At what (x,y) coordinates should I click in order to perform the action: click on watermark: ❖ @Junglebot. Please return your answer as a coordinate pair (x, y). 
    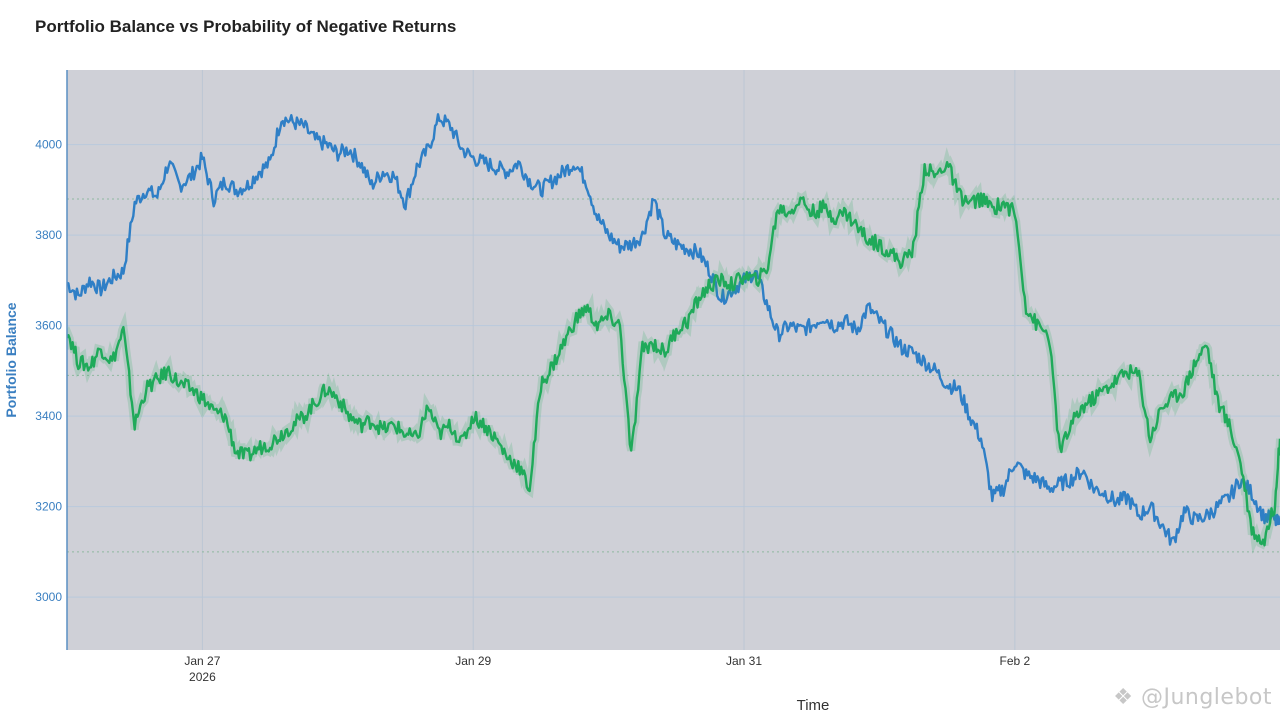
    Looking at the image, I should click on (1192, 697).